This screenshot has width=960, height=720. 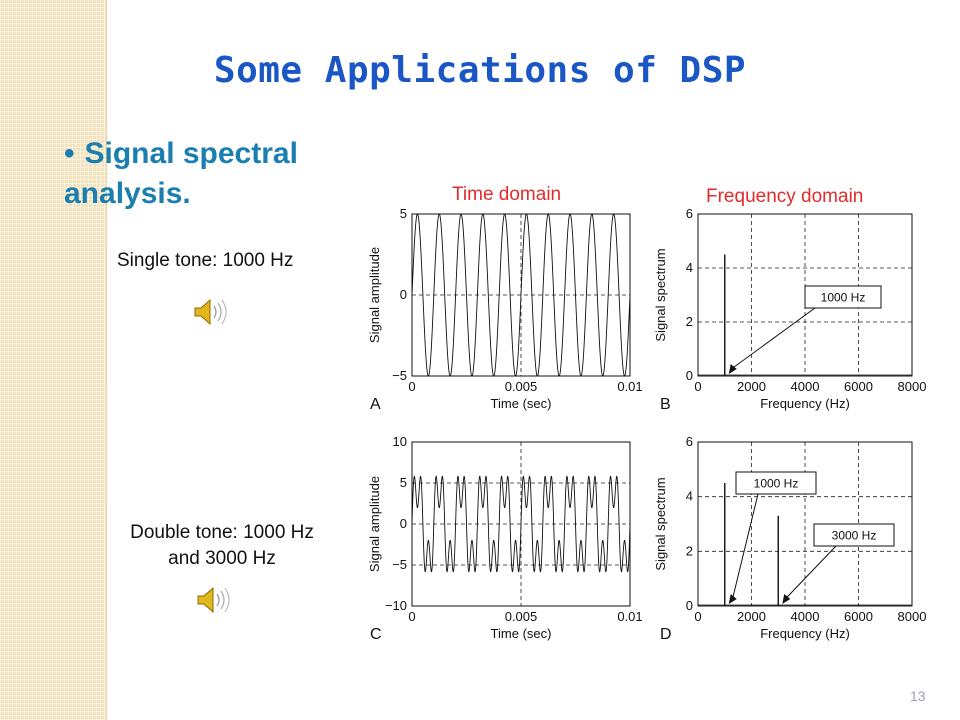 What do you see at coordinates (785, 196) in the screenshot?
I see `frequency-domain-label: Frequency domain` at bounding box center [785, 196].